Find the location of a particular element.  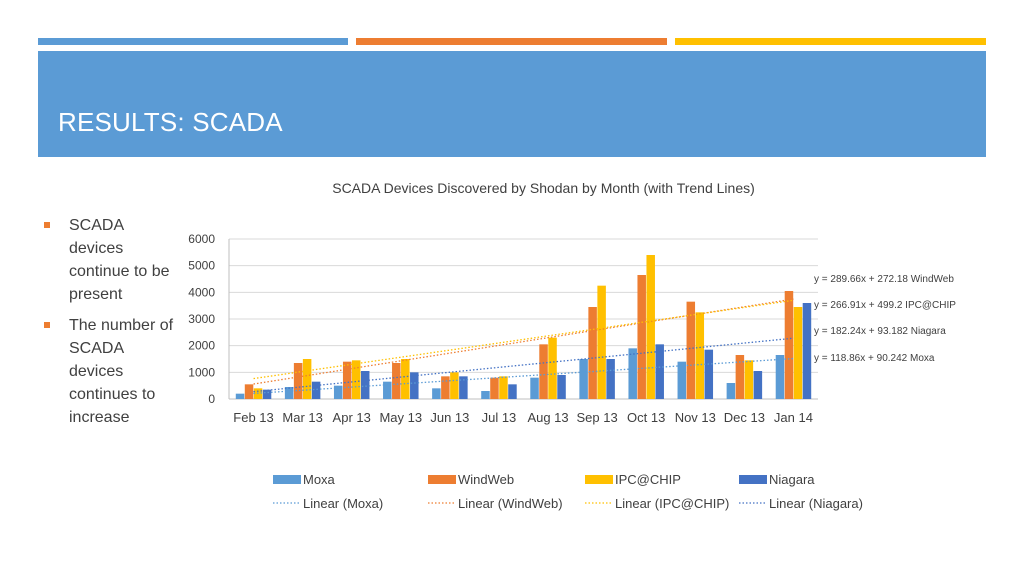

bullet-item: SCADA devices continue to be present is located at coordinates (109, 260).